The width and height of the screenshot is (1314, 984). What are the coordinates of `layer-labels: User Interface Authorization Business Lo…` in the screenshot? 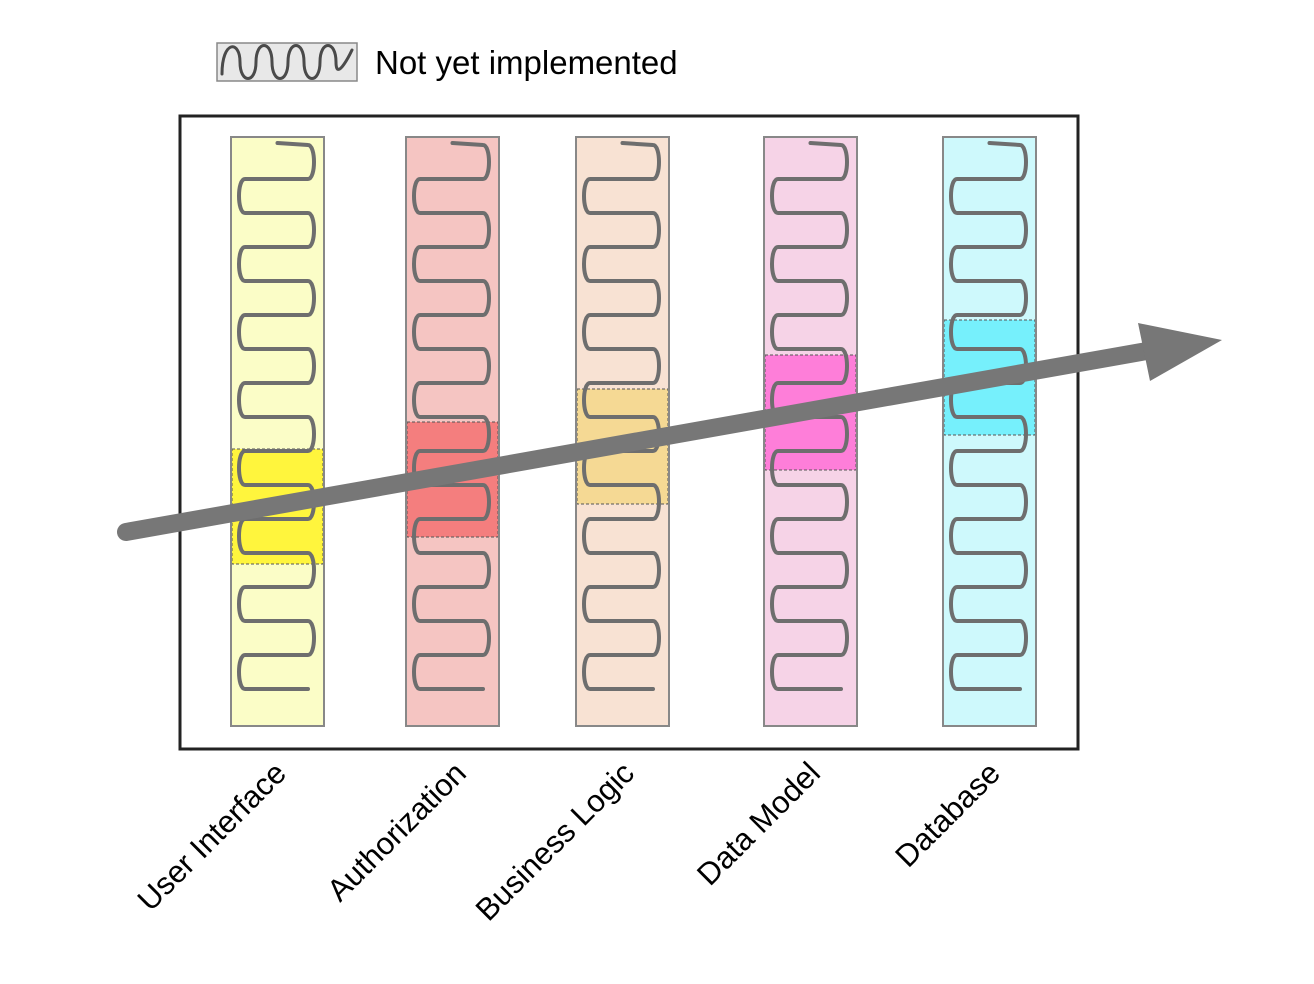 It's located at (569, 841).